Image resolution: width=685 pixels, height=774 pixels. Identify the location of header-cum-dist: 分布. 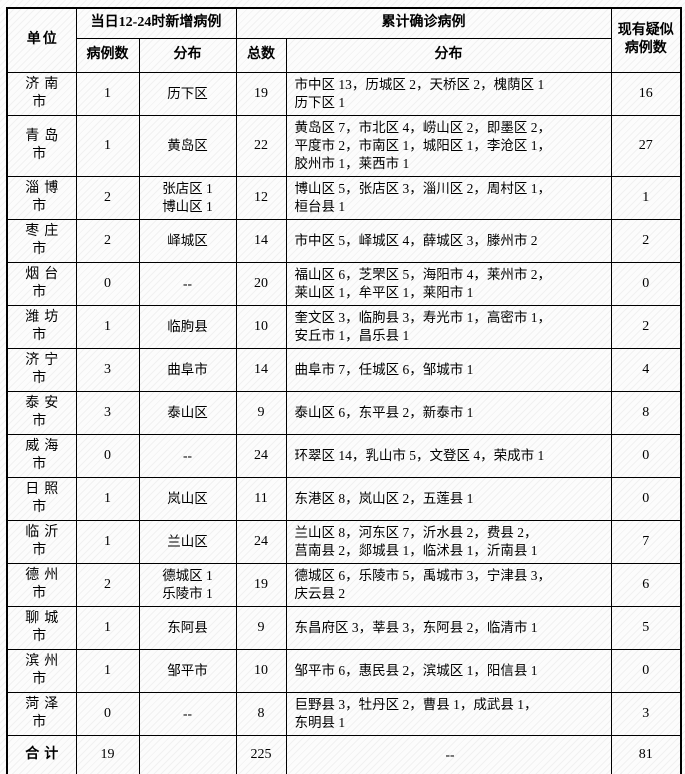
(448, 55).